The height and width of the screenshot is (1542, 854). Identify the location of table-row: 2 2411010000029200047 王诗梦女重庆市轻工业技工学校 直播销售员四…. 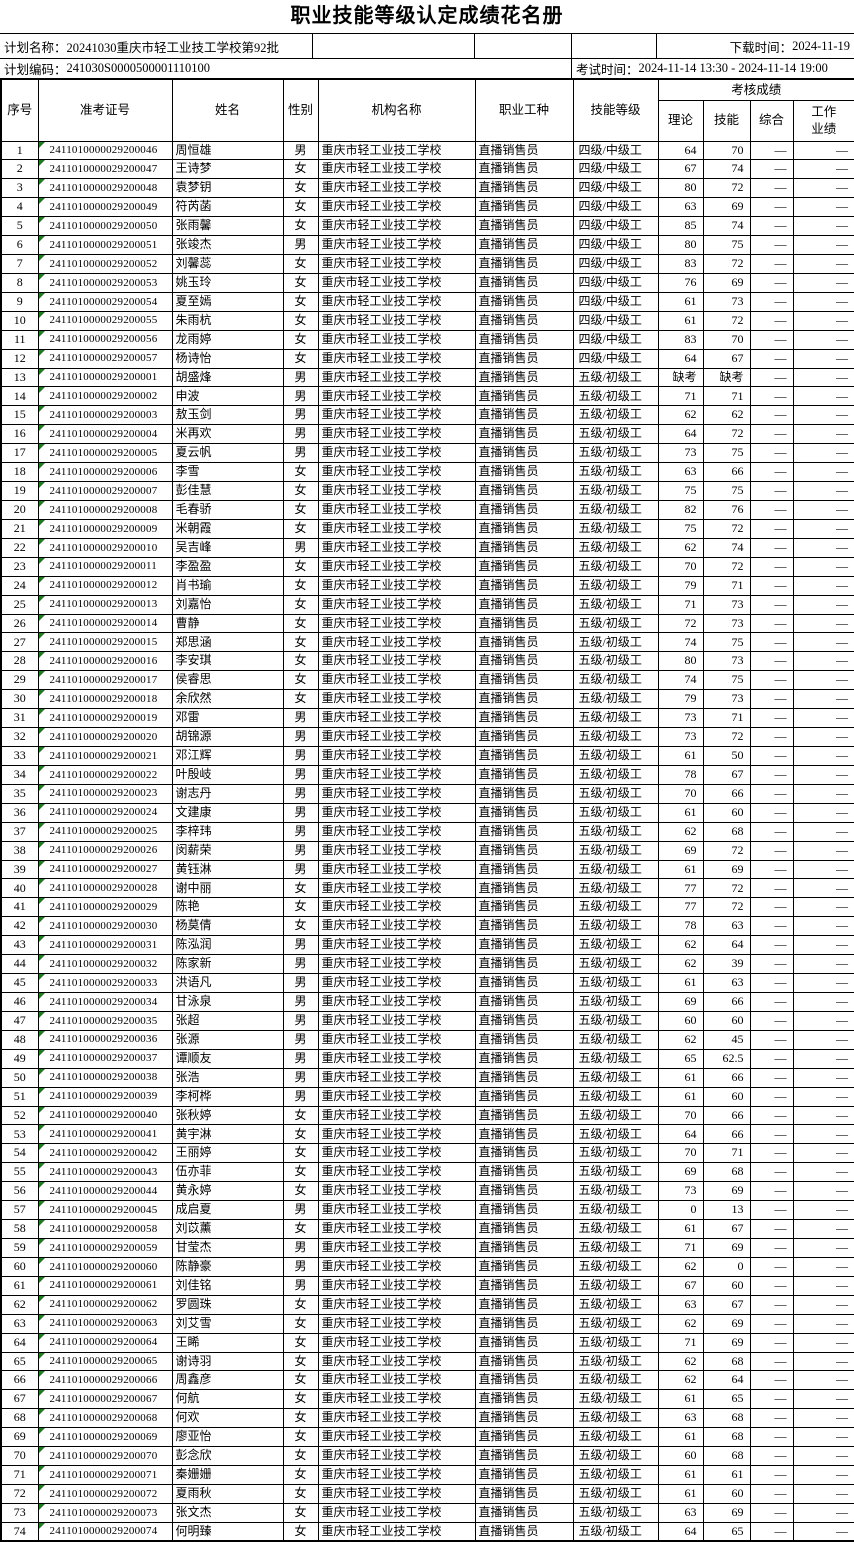
(427, 169).